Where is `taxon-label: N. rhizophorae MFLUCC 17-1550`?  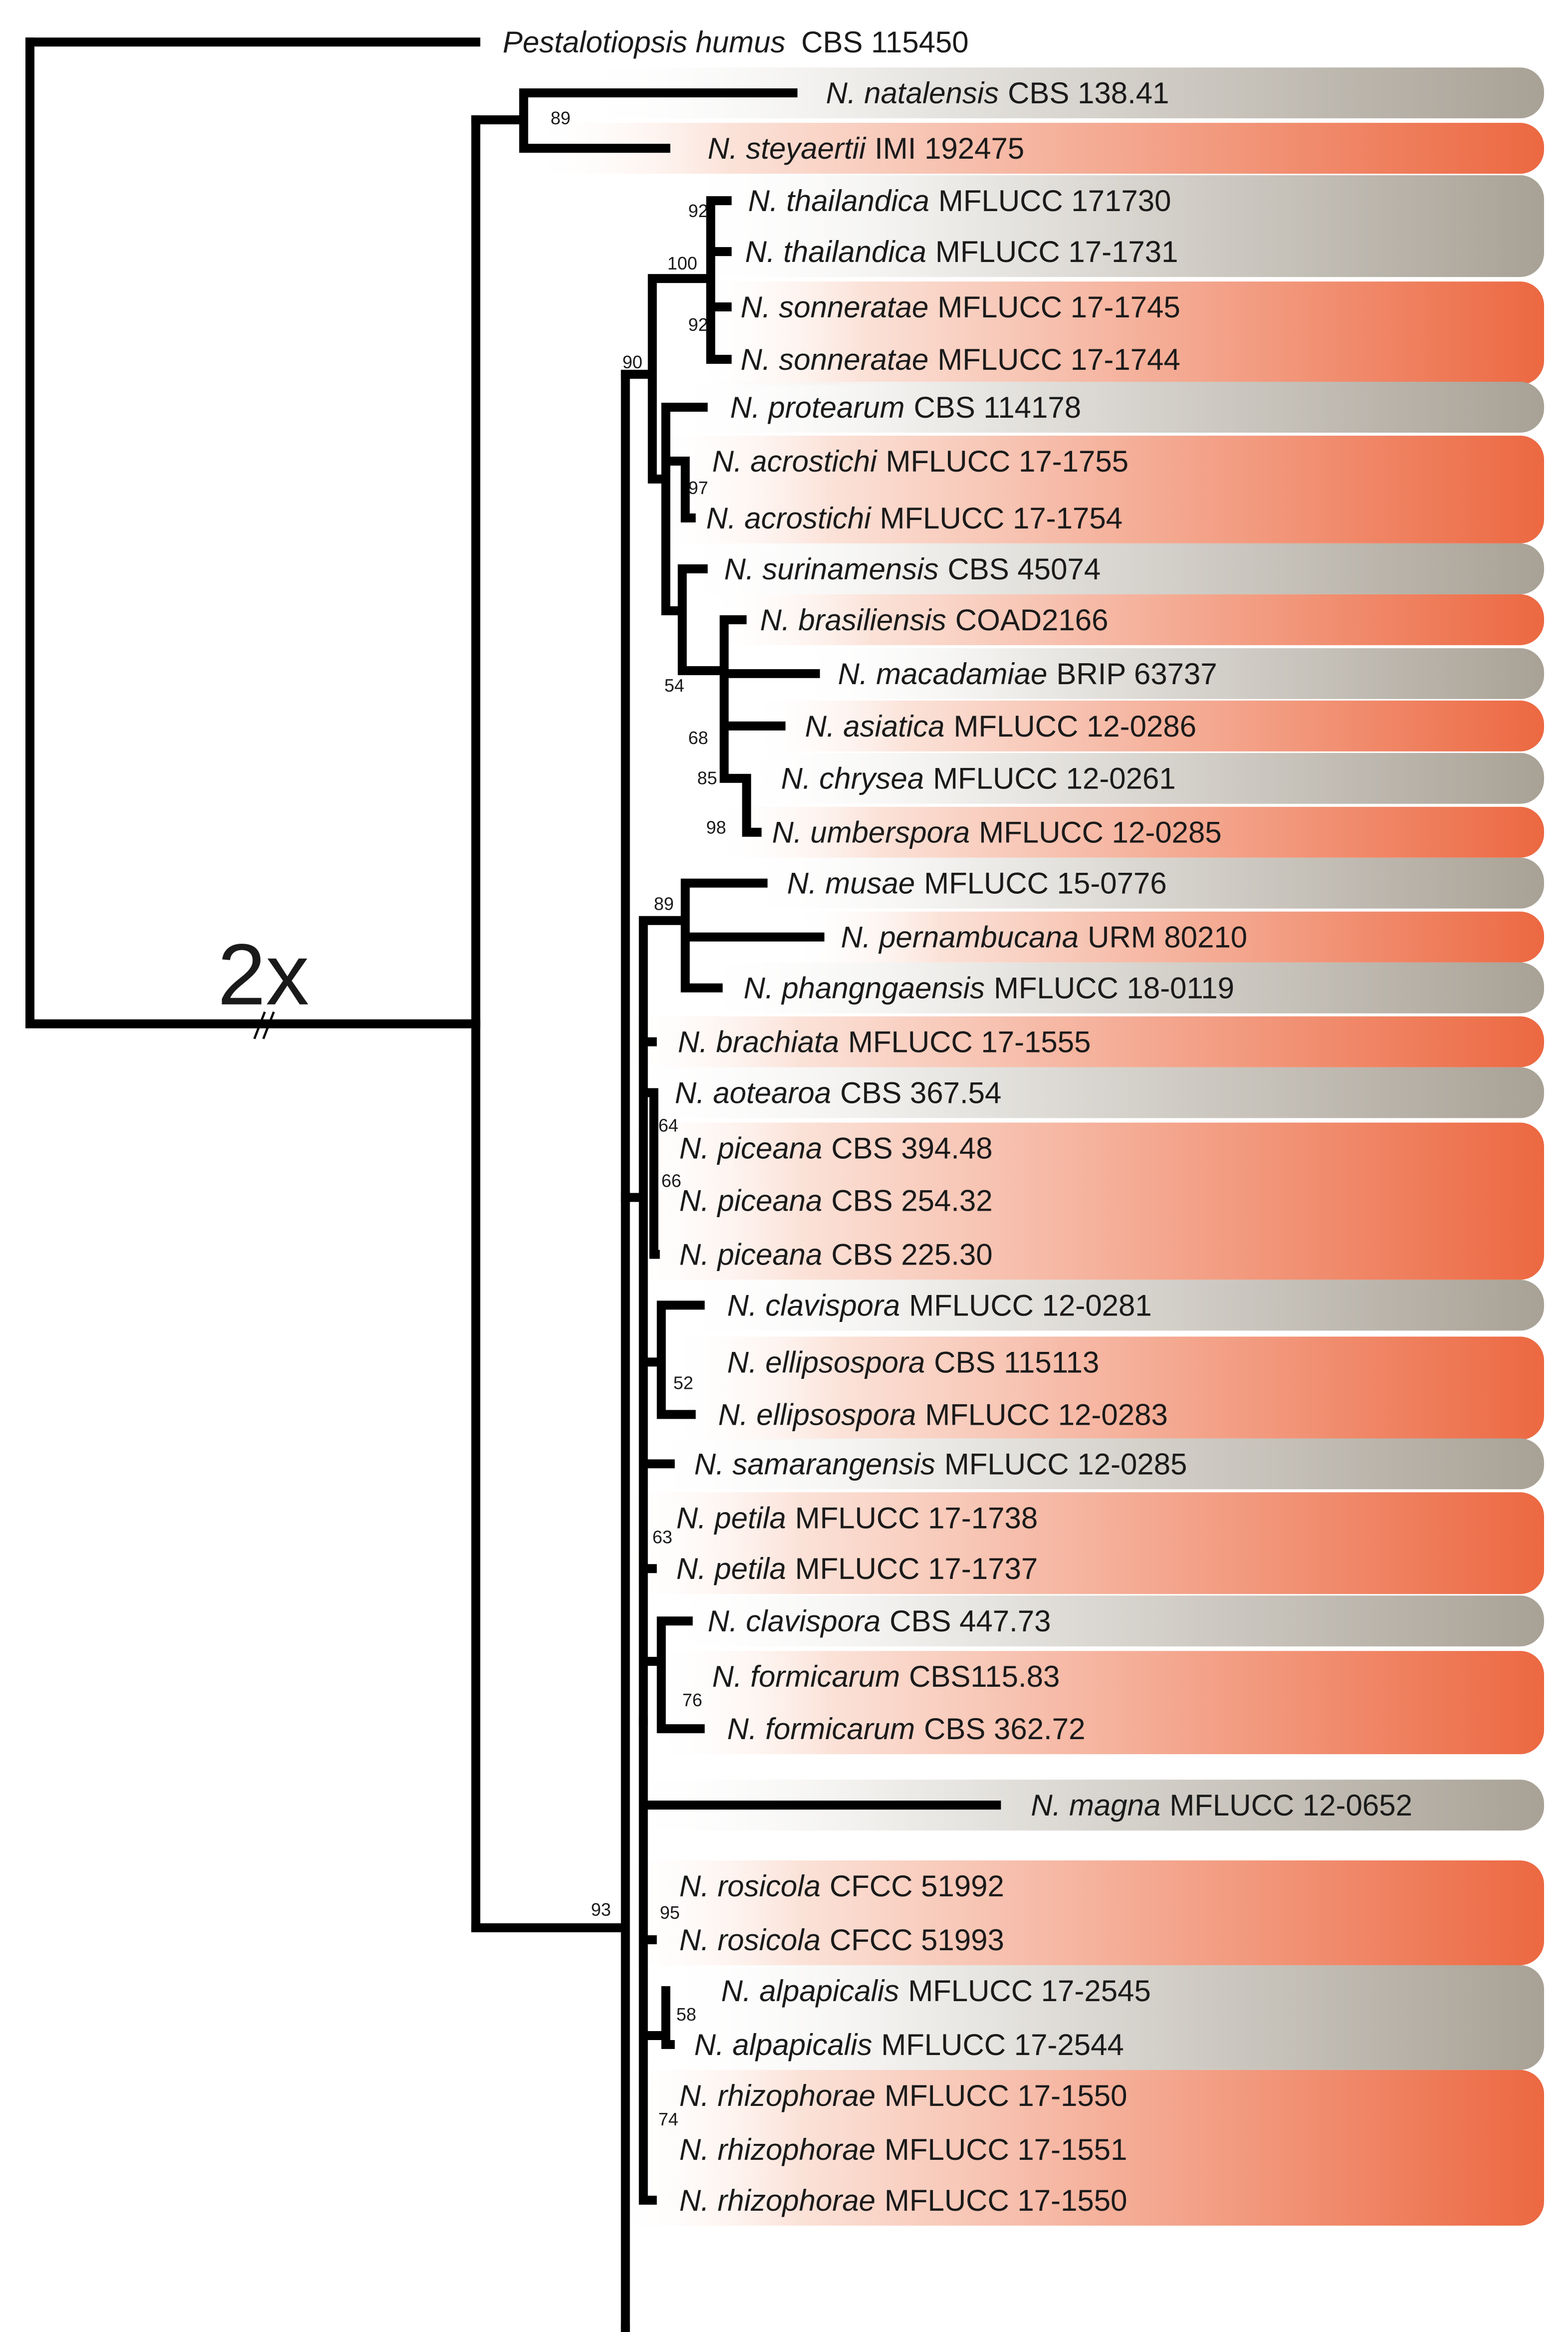 taxon-label: N. rhizophorae MFLUCC 17-1550 is located at coordinates (903, 2095).